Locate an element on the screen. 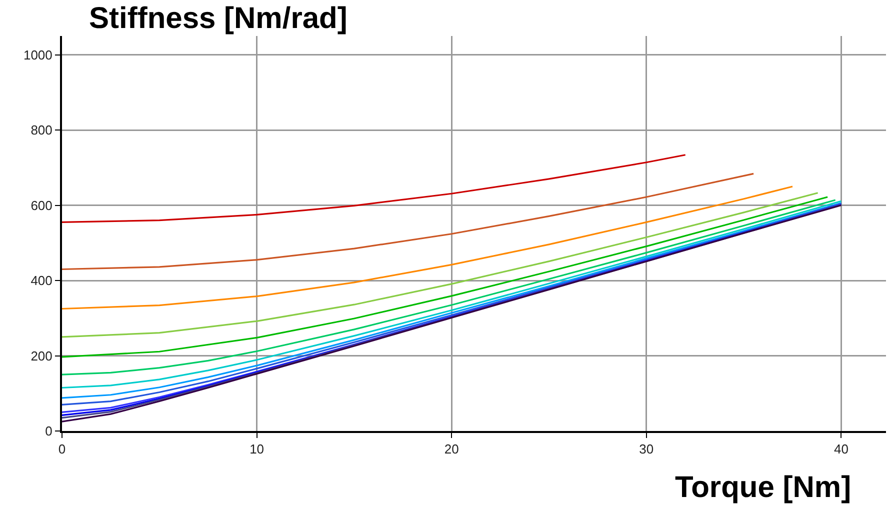 The image size is (891, 513). y-tick-label: 400 is located at coordinates (41, 280).